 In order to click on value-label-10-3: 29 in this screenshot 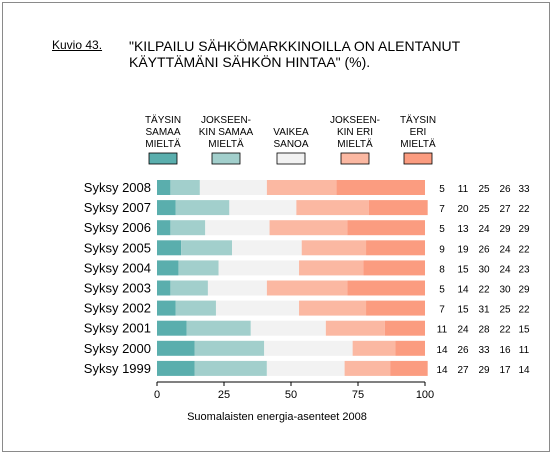, I will do `click(484, 370)`.